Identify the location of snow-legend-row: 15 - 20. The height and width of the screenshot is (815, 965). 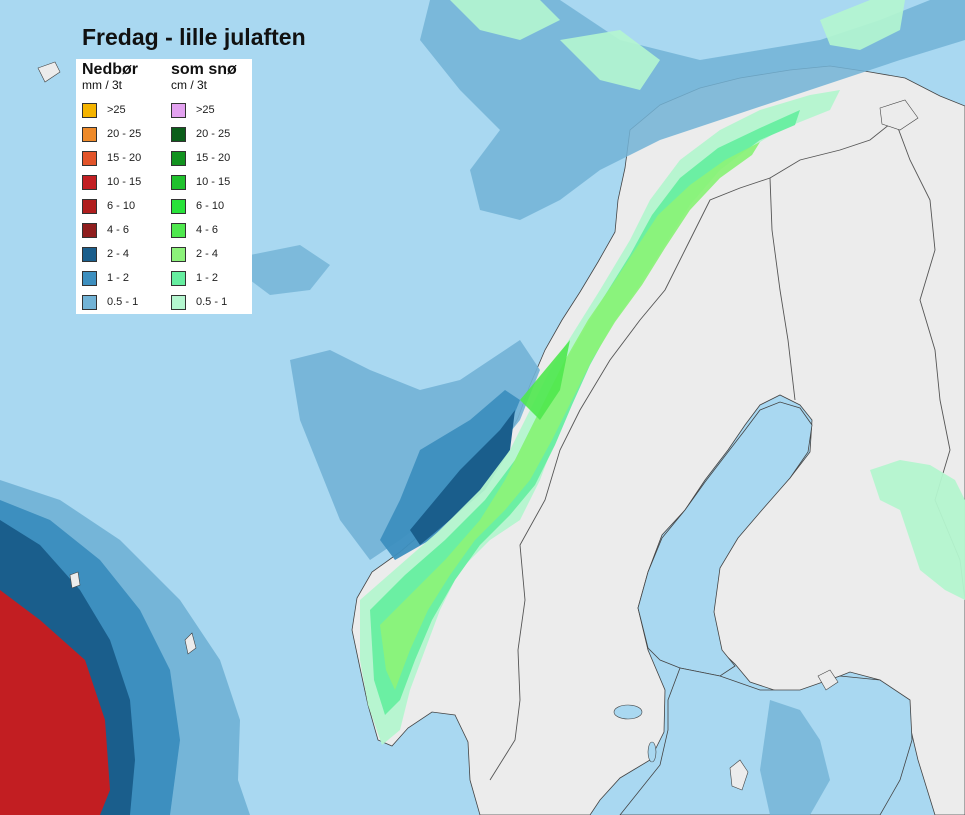
(204, 158).